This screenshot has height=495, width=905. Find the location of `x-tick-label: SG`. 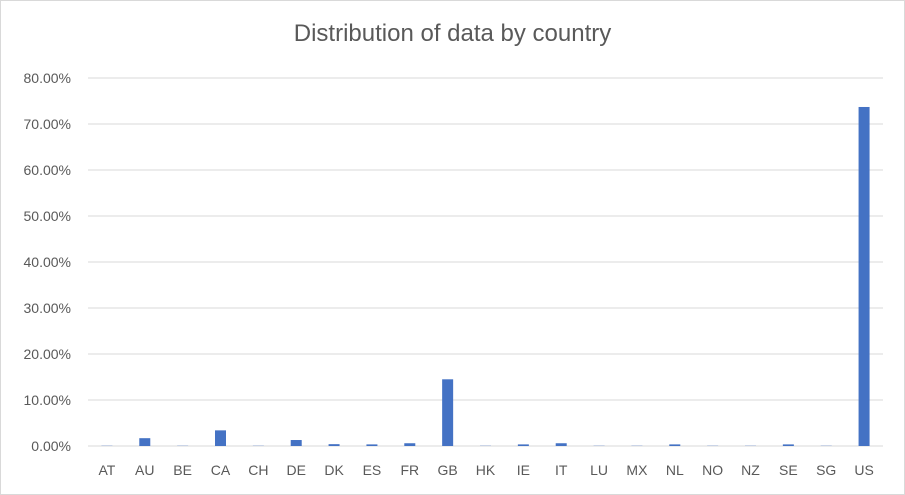

x-tick-label: SG is located at coordinates (826, 470).